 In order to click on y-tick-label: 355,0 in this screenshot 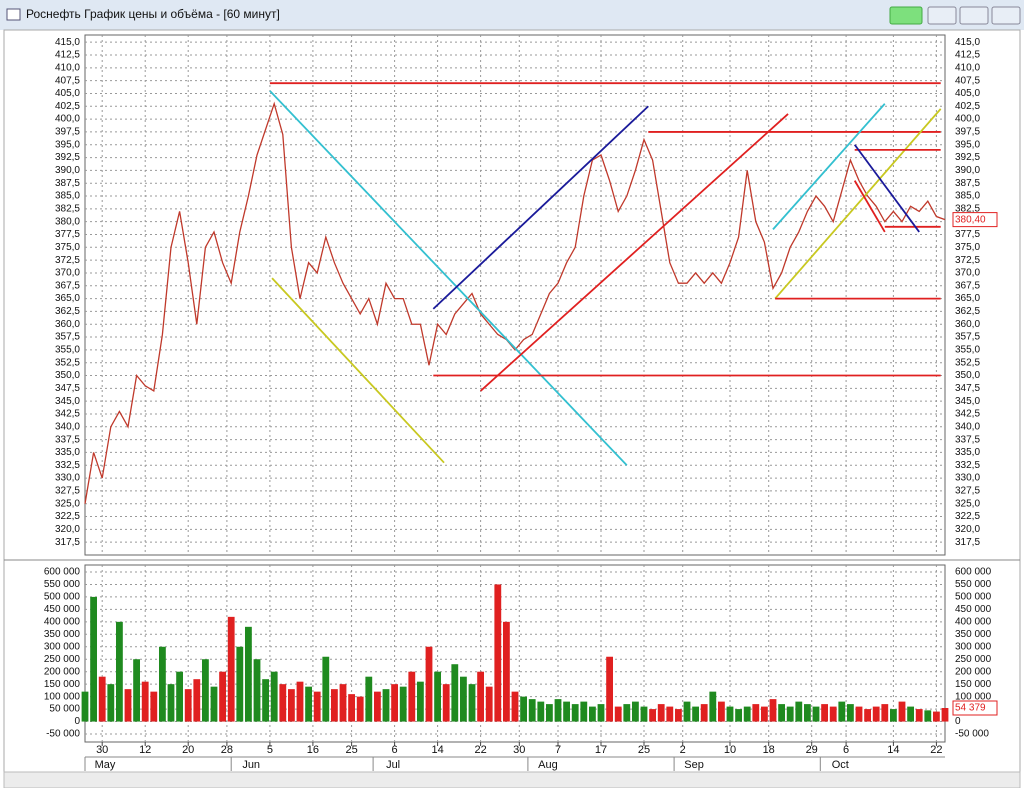, I will do `click(67, 350)`.